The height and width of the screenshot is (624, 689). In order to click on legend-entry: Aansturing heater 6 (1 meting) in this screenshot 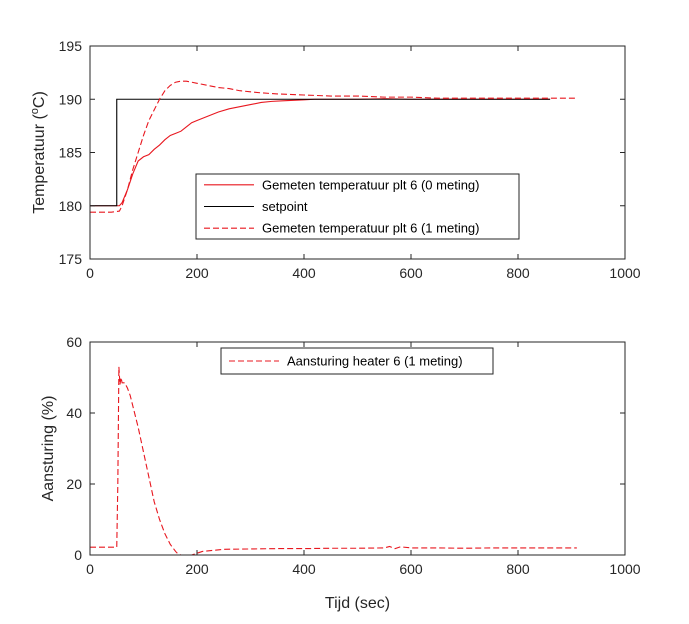, I will do `click(375, 361)`.